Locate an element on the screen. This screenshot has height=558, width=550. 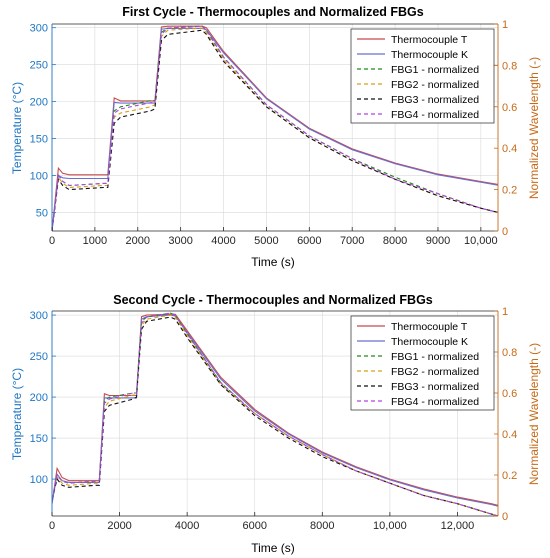
x-tick-label: 3000 is located at coordinates (180, 241).